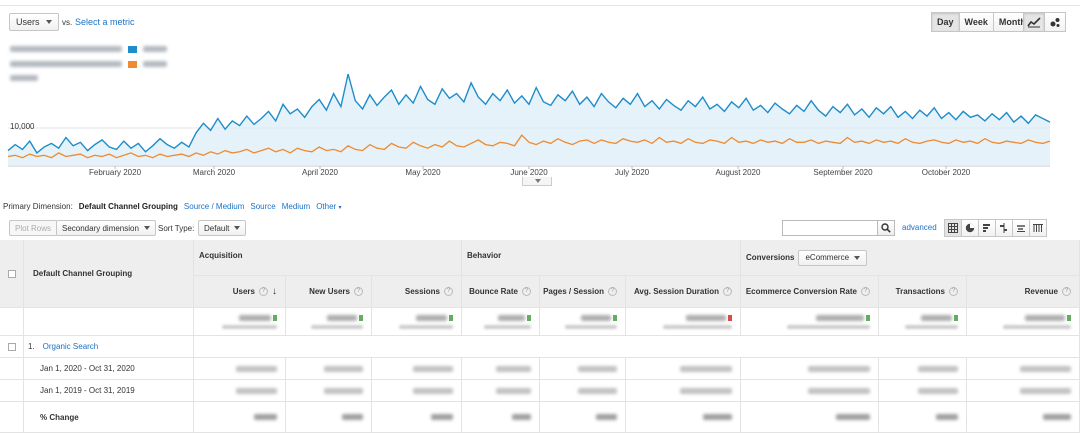 The width and height of the screenshot is (1080, 433). I want to click on column-bounce-rate: Bounce Rate?, so click(501, 292).